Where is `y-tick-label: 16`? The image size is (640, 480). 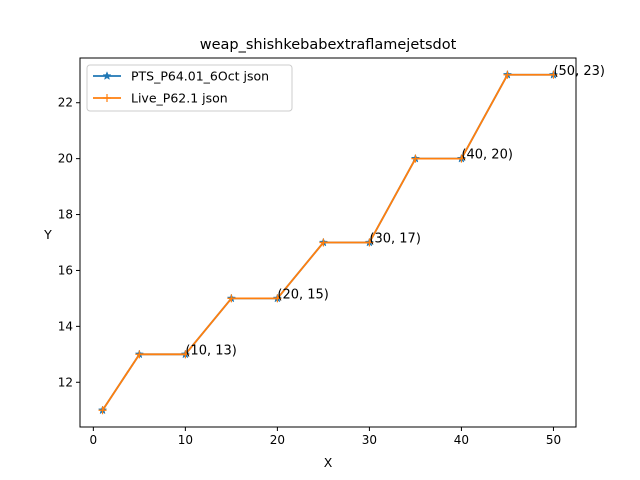 y-tick-label: 16 is located at coordinates (65, 270).